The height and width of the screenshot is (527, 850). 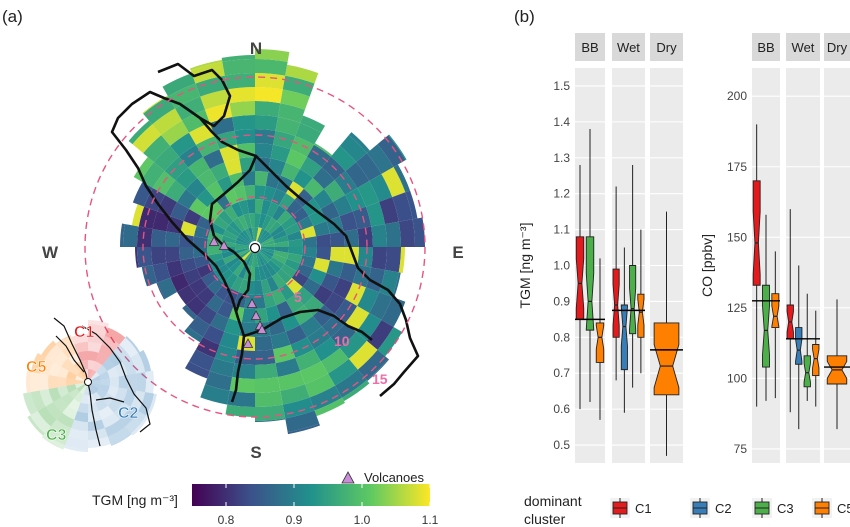 What do you see at coordinates (666, 47) in the screenshot?
I see `facet-label: Dry` at bounding box center [666, 47].